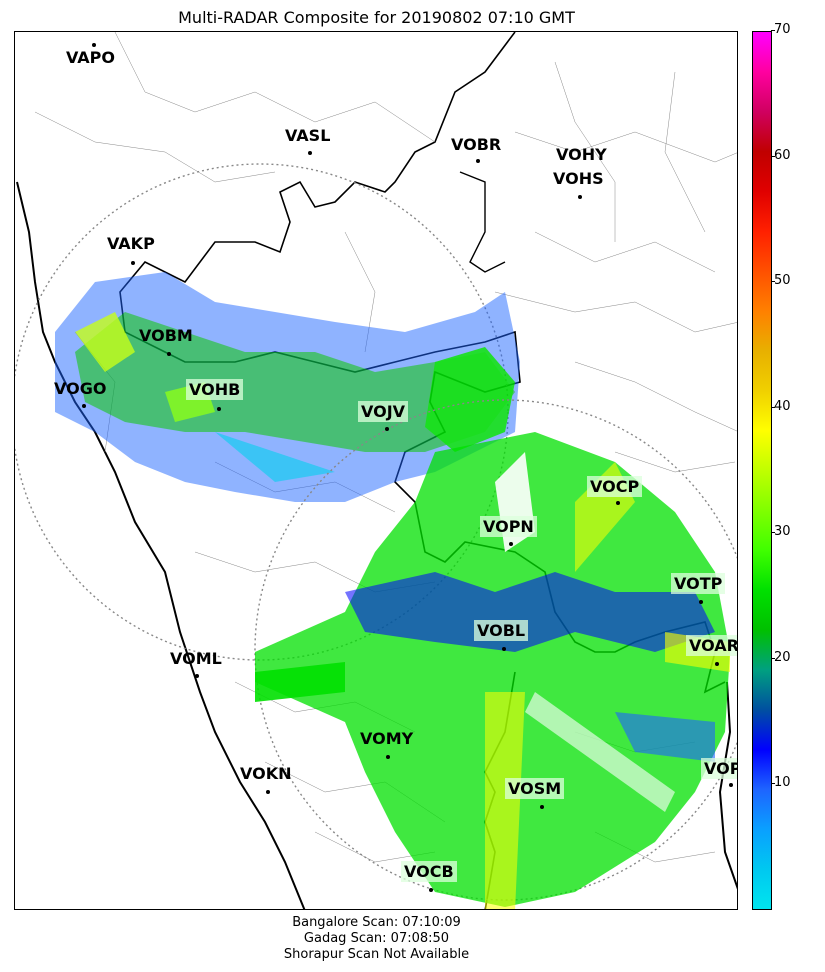 Image resolution: width=825 pixels, height=972 pixels. Describe the element at coordinates (781, 657) in the screenshot. I see `colorbar-tick-label: 20` at that location.